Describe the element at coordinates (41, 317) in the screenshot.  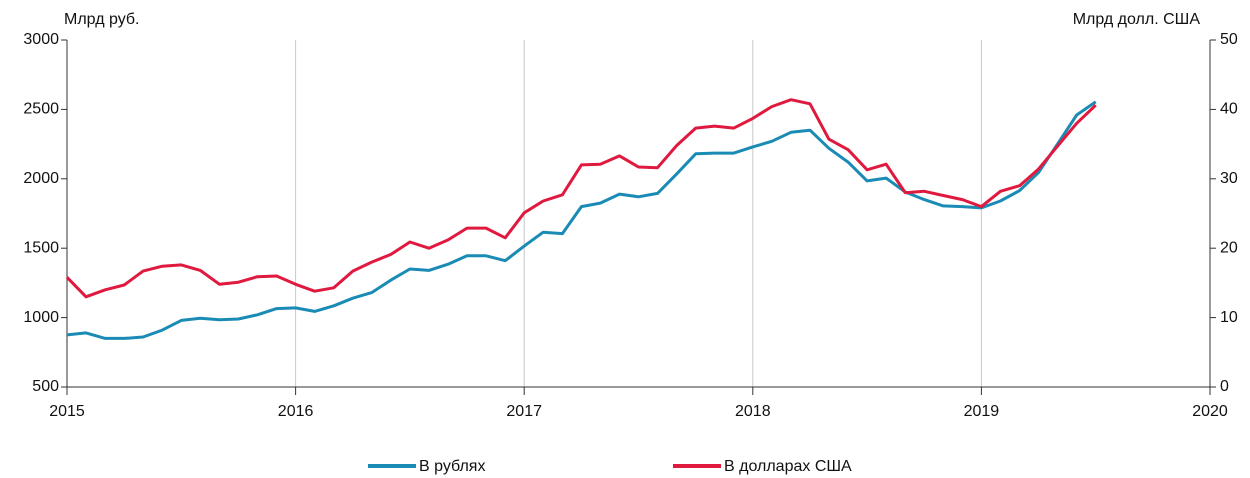
I see `y-tick-label: 1000` at that location.